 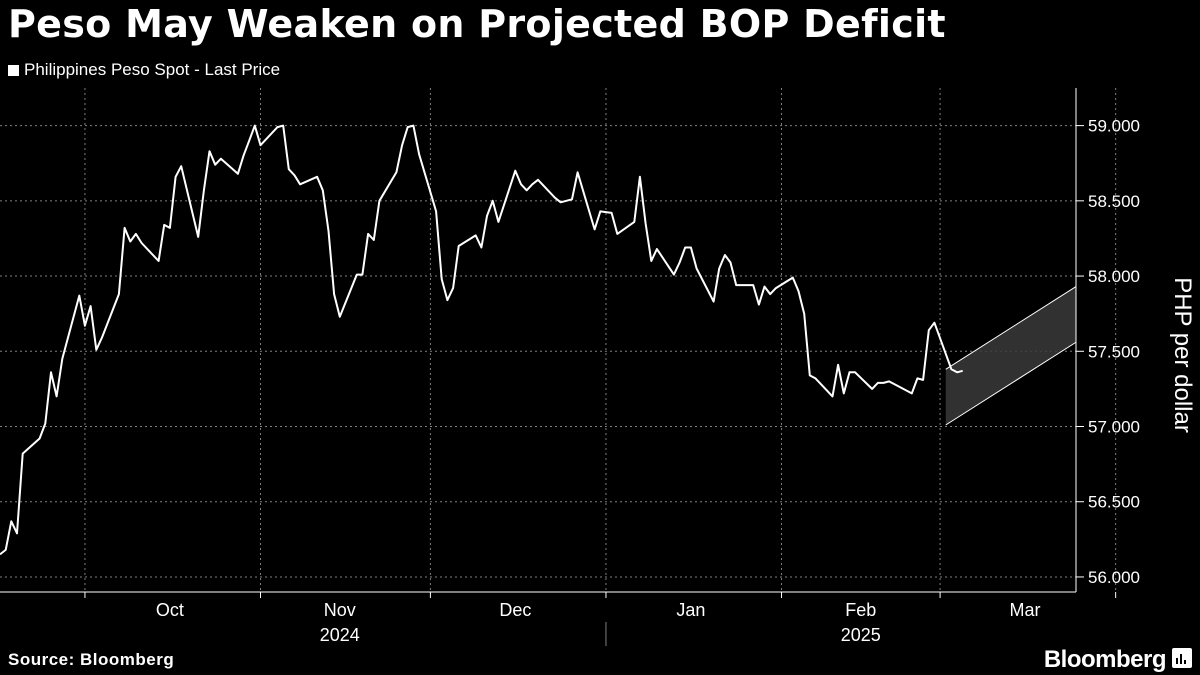 I want to click on channel-upper-line, so click(x=1011, y=328).